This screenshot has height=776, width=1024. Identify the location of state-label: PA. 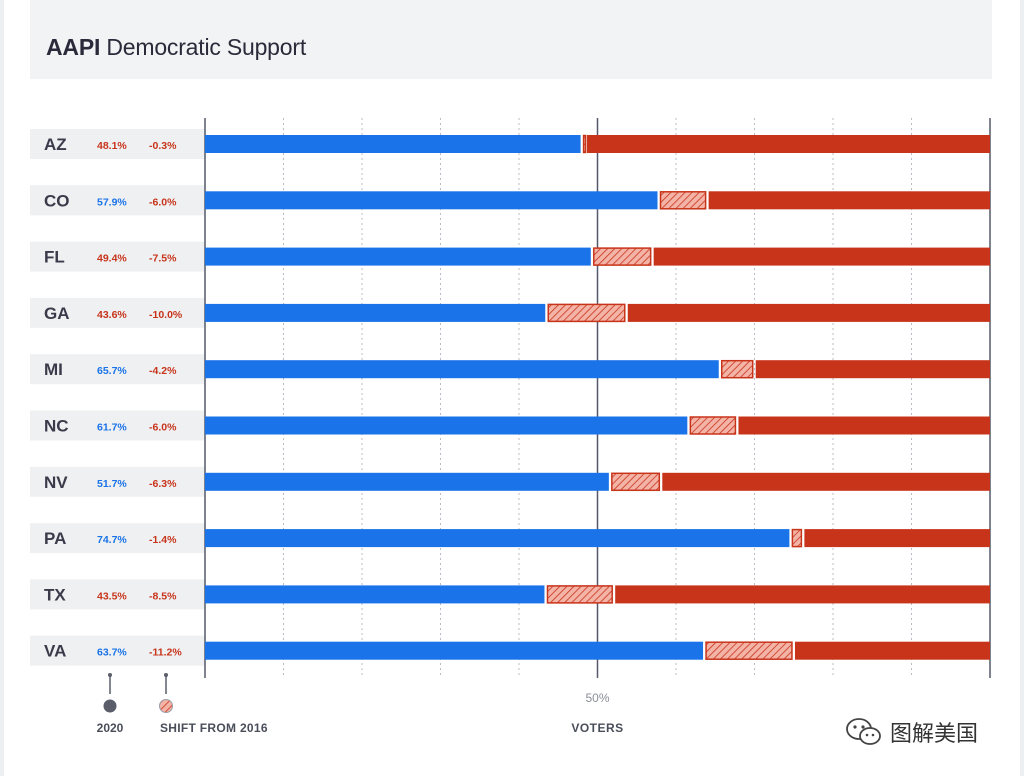
(55, 538).